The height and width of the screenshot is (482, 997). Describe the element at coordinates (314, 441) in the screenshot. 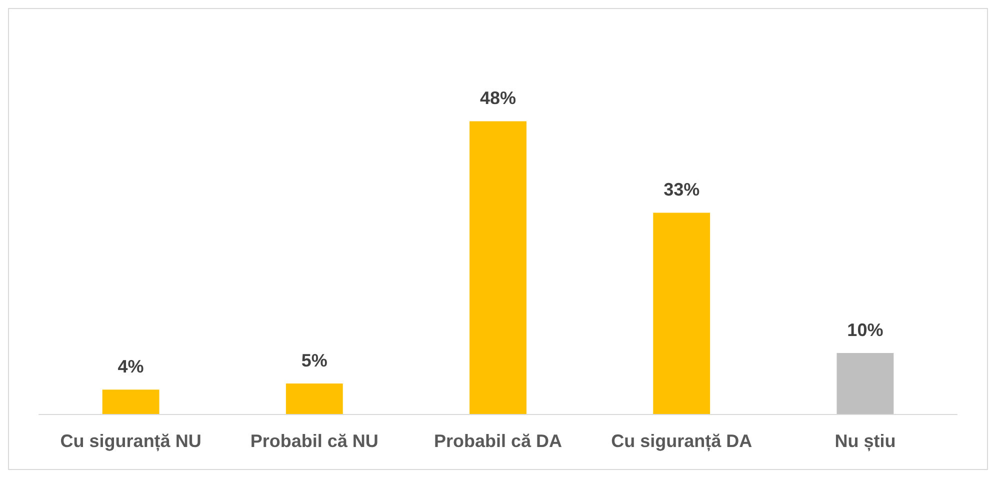

I see `x-tick-label: Probabil că NU` at that location.